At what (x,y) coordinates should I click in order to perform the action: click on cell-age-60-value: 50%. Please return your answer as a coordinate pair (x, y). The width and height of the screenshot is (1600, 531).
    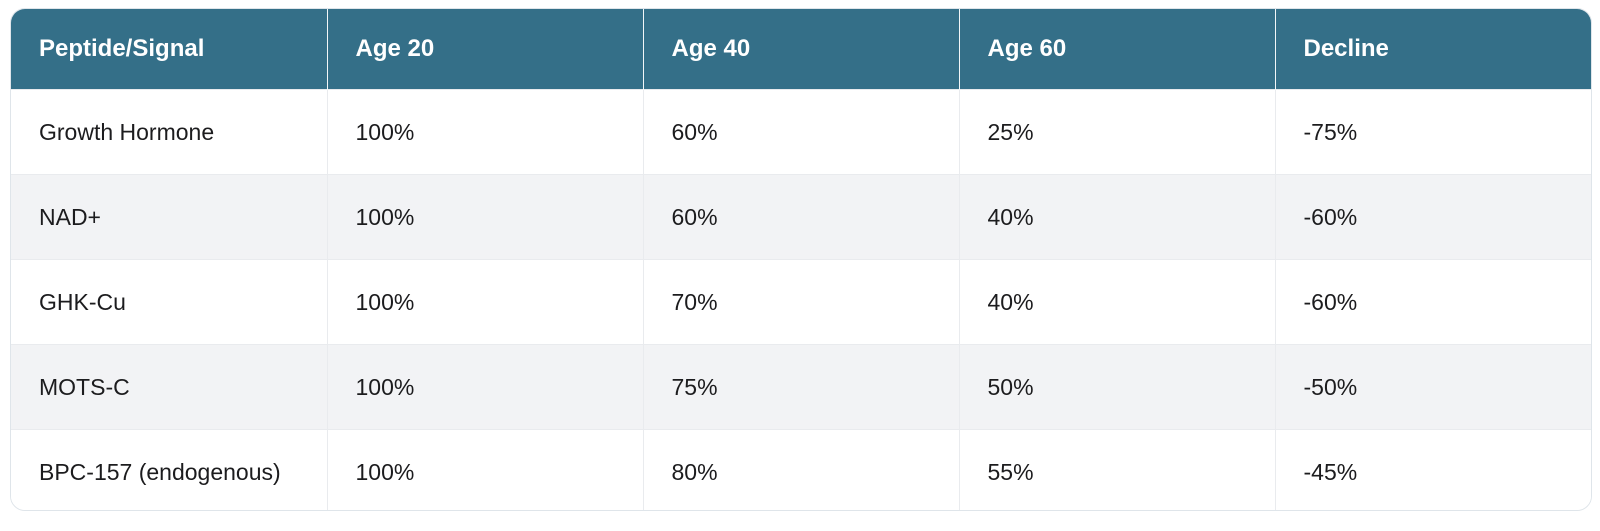
    Looking at the image, I should click on (1117, 387).